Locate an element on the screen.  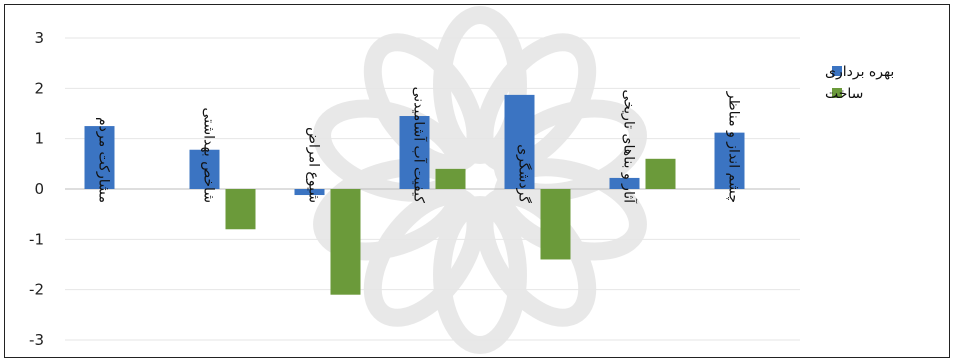
legend: بهره برداری ساخت is located at coordinates (859, 83).